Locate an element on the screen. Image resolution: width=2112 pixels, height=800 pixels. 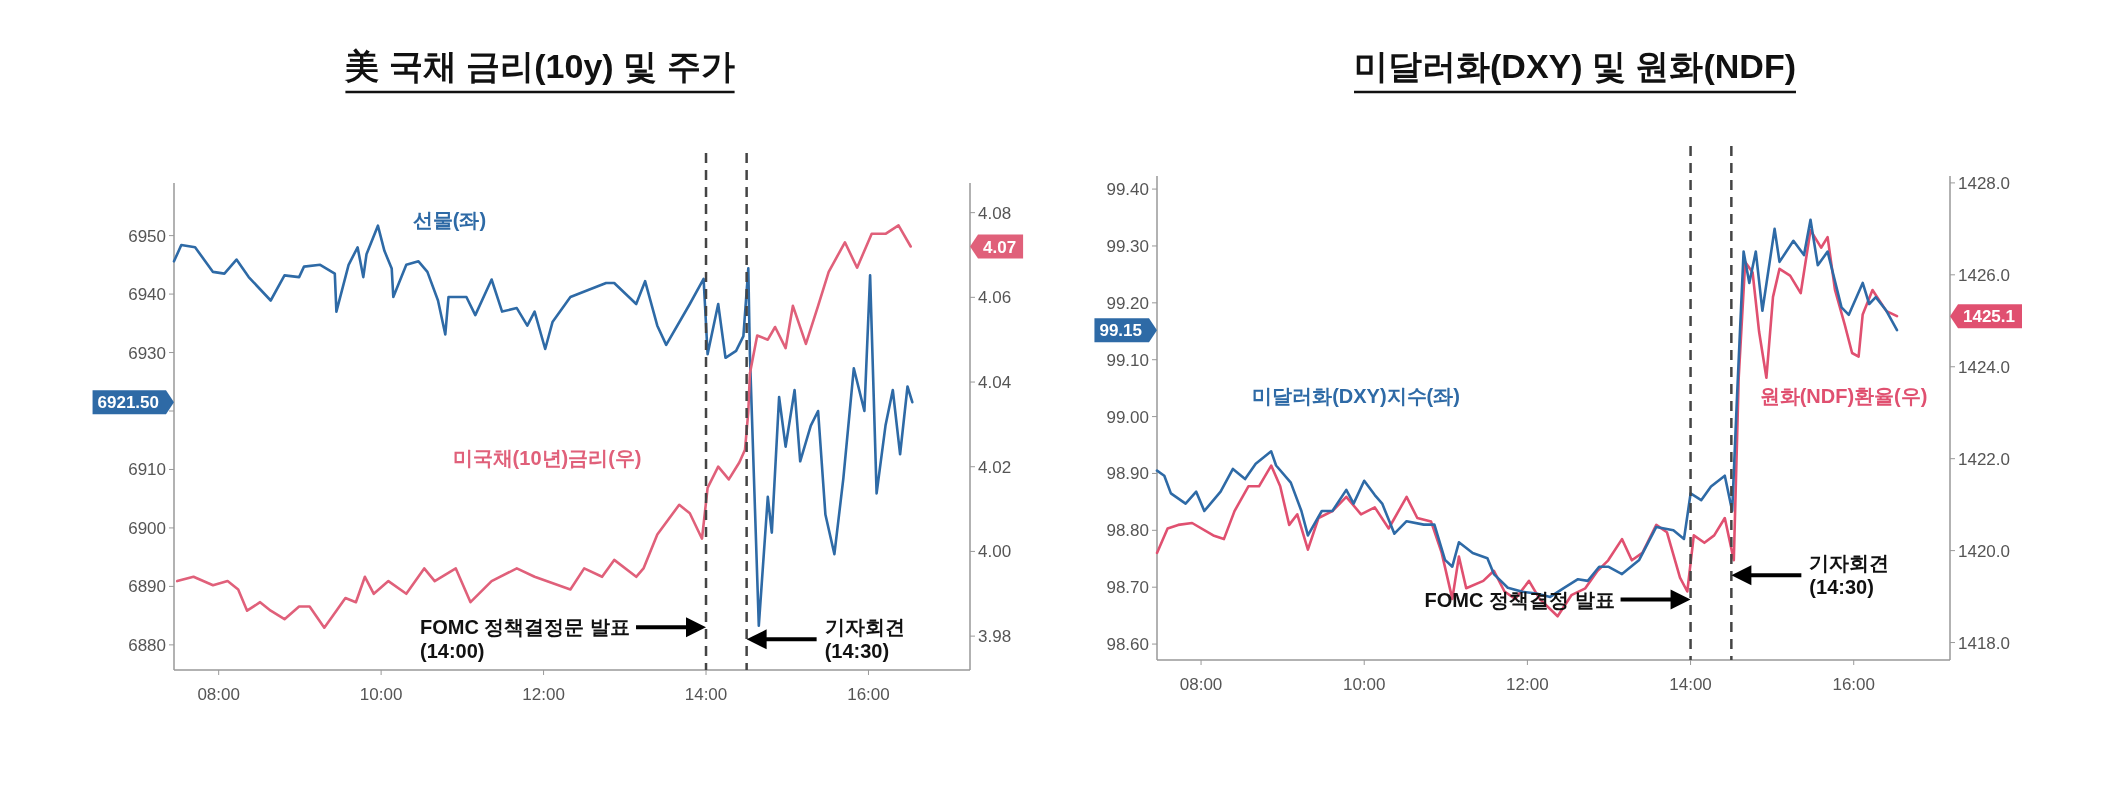
annotation: FOMC 정책결정문 발표 (14:00) is located at coordinates (525, 639).